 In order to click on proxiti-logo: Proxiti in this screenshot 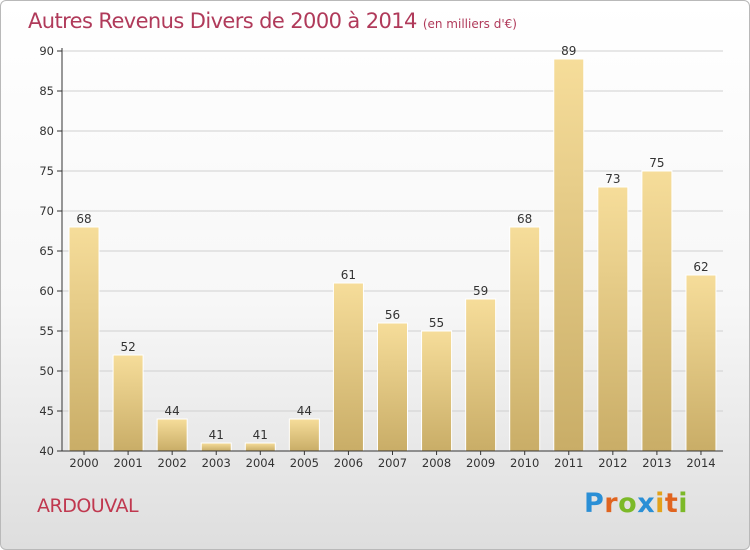, I will do `click(636, 503)`.